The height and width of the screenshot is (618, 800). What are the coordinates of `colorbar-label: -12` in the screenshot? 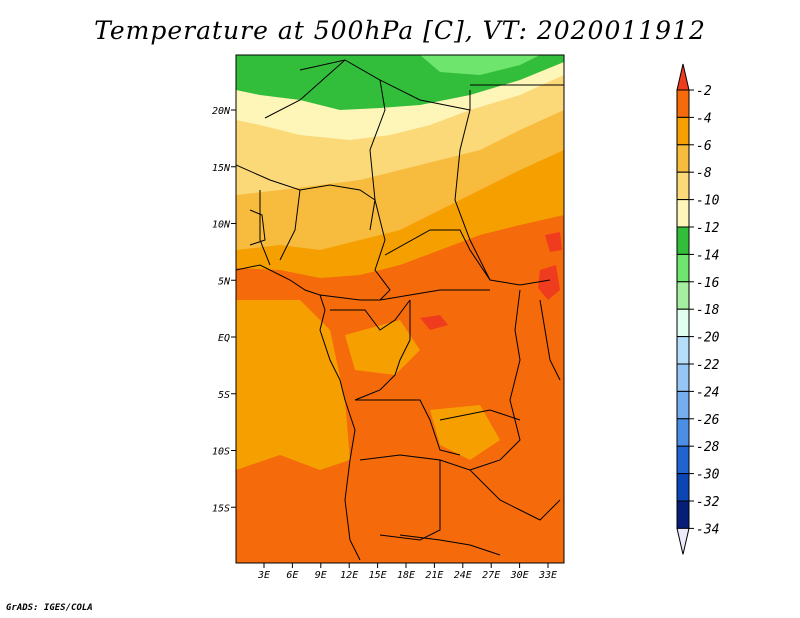 It's located at (708, 228).